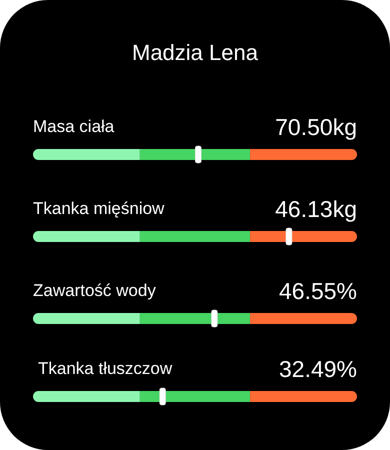 This screenshot has width=390, height=450. What do you see at coordinates (195, 52) in the screenshot?
I see `text: Madzia Lena` at bounding box center [195, 52].